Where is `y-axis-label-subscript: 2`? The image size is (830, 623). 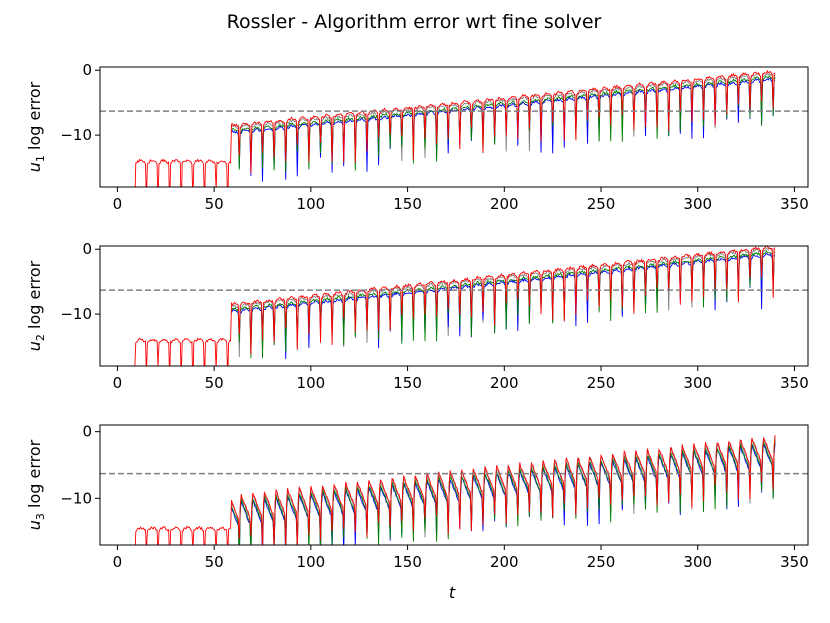
y-axis-label-subscript: 2 is located at coordinates (40, 337).